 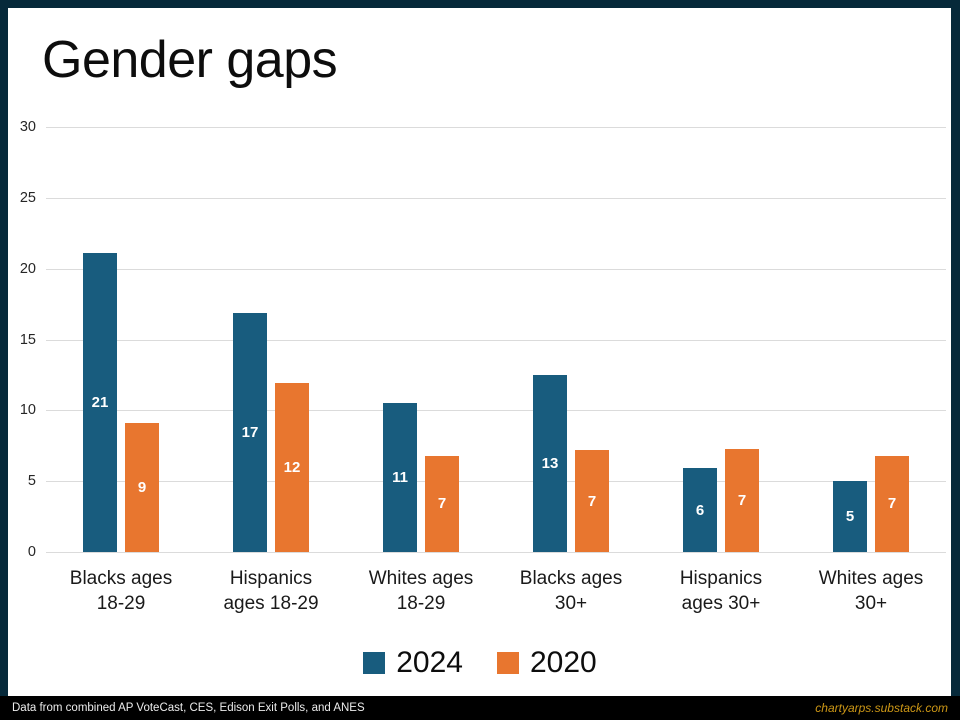 I want to click on slide-border-top, so click(x=480, y=4).